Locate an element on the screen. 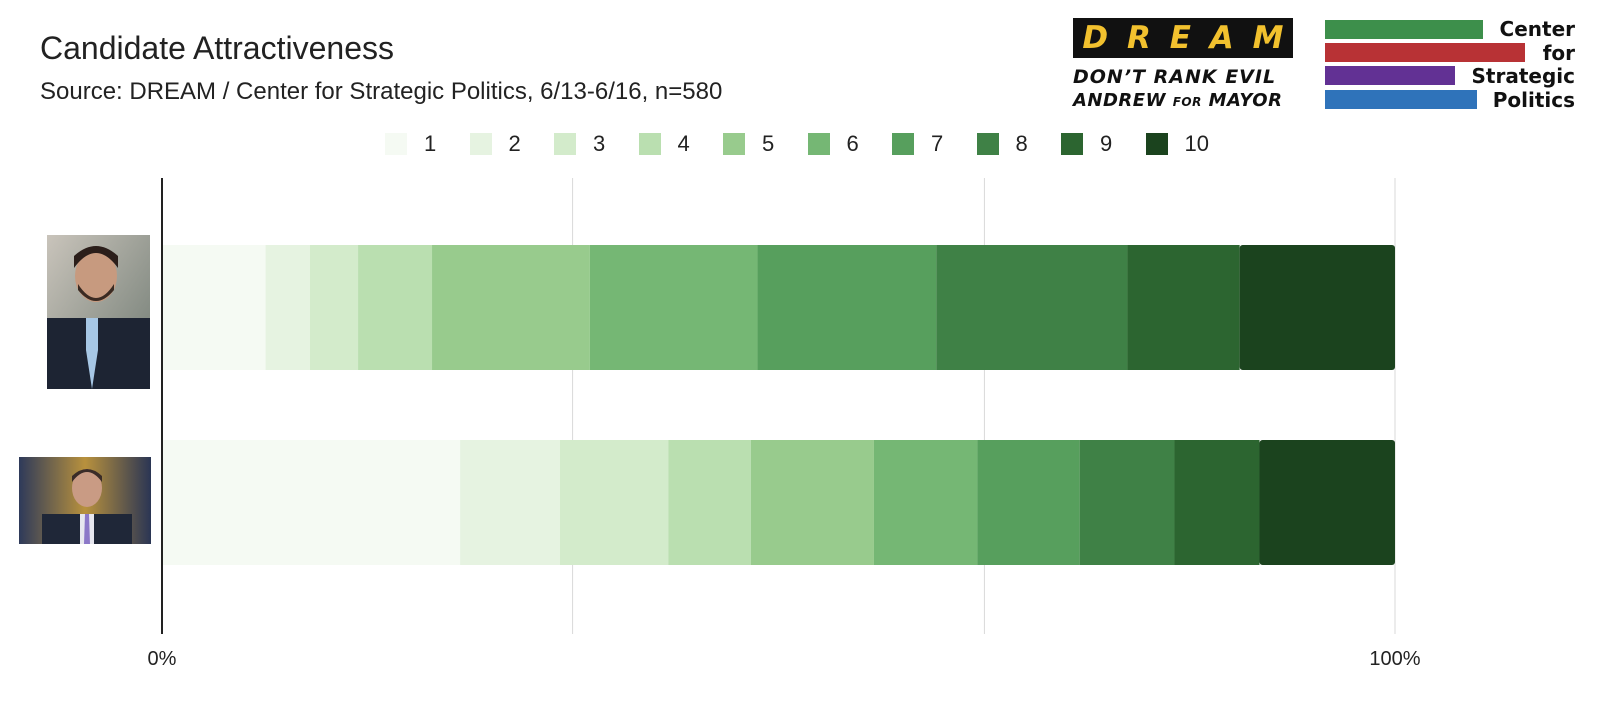  chart-title: Candidate Attractiveness is located at coordinates (217, 48).